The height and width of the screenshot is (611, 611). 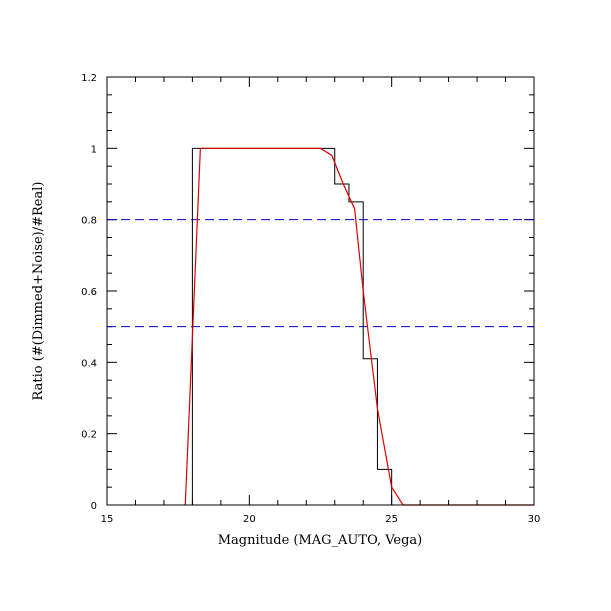 What do you see at coordinates (89, 78) in the screenshot?
I see `y-tick-label: 1.2` at bounding box center [89, 78].